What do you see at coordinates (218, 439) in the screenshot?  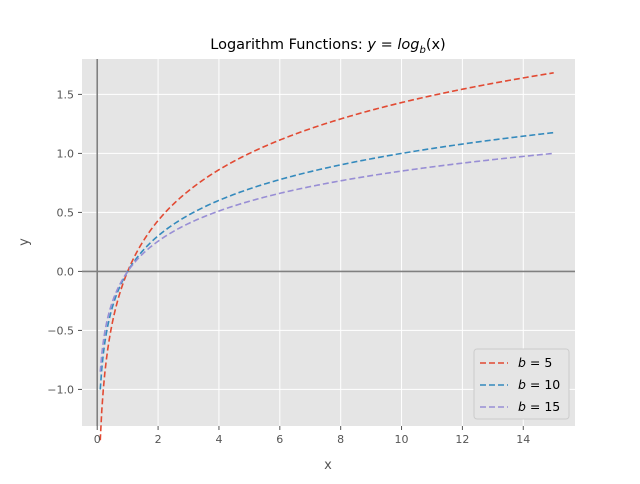 I see `x-tick-label: 4` at bounding box center [218, 439].